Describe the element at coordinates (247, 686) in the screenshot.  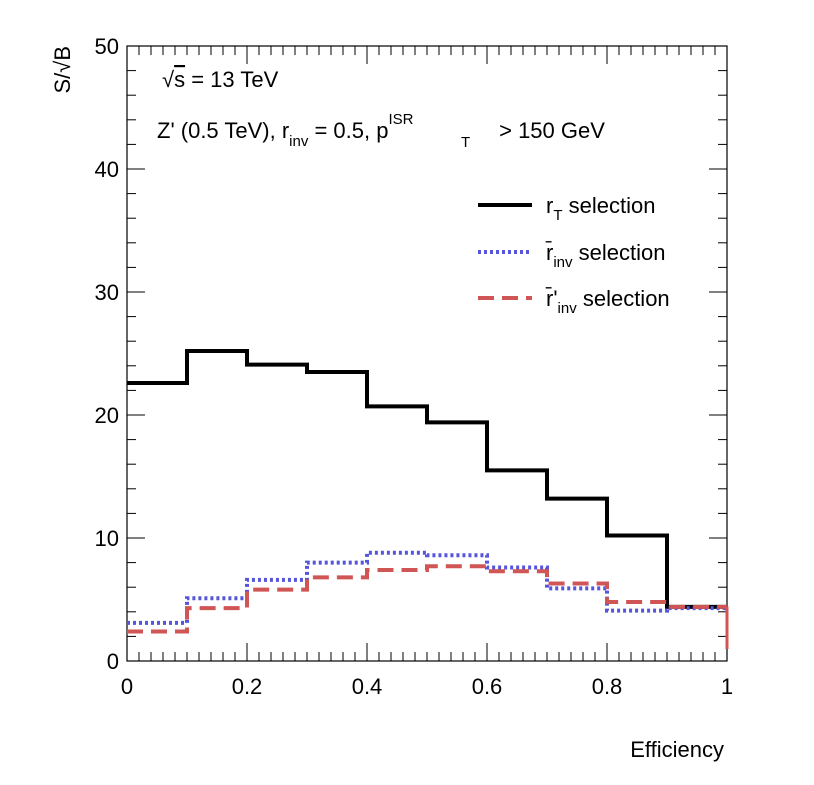
I see `x-tick-label: 0.2` at that location.